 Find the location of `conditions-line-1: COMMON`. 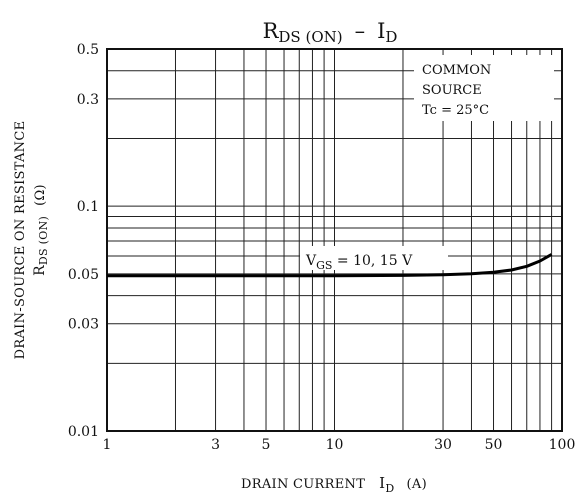

conditions-line-1: COMMON is located at coordinates (456, 70).